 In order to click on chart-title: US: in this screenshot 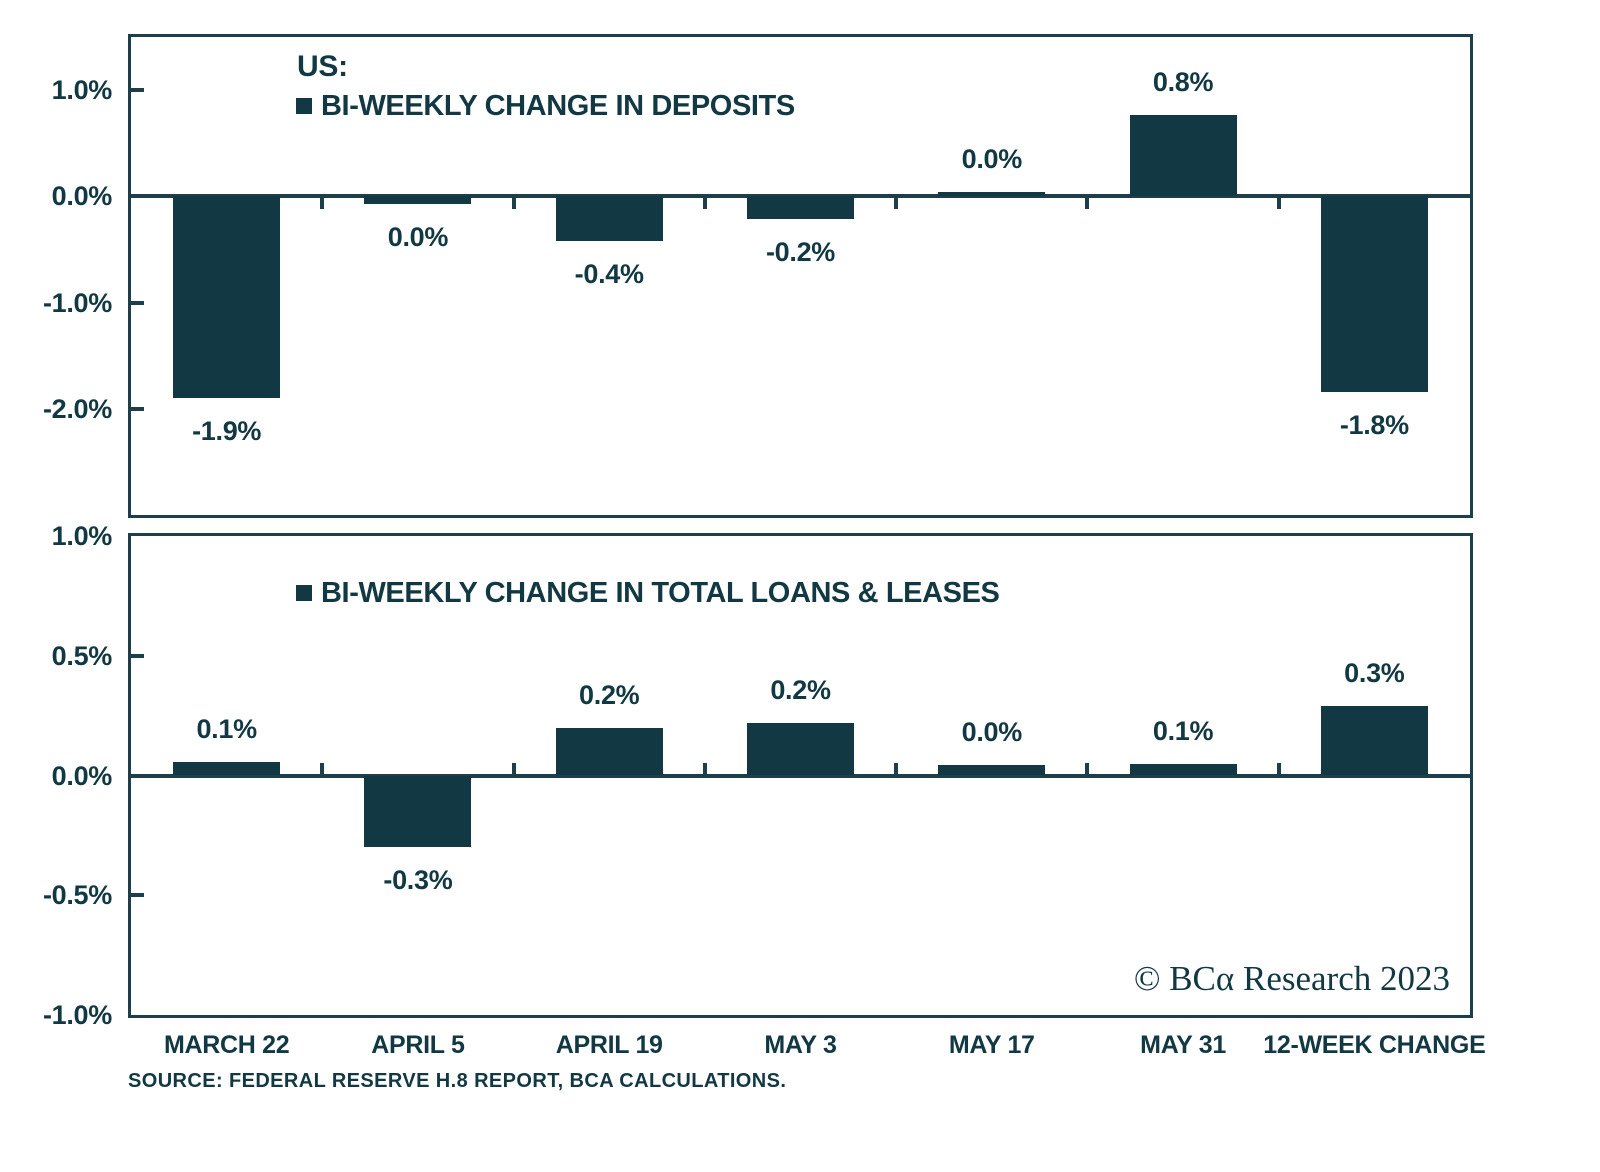, I will do `click(322, 66)`.